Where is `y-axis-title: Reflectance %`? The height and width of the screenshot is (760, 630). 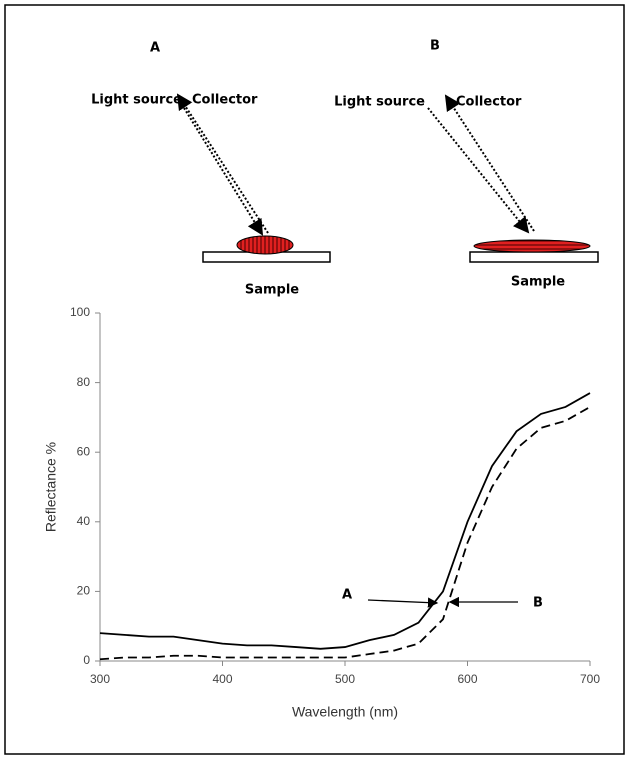
y-axis-title: Reflectance % is located at coordinates (51, 487).